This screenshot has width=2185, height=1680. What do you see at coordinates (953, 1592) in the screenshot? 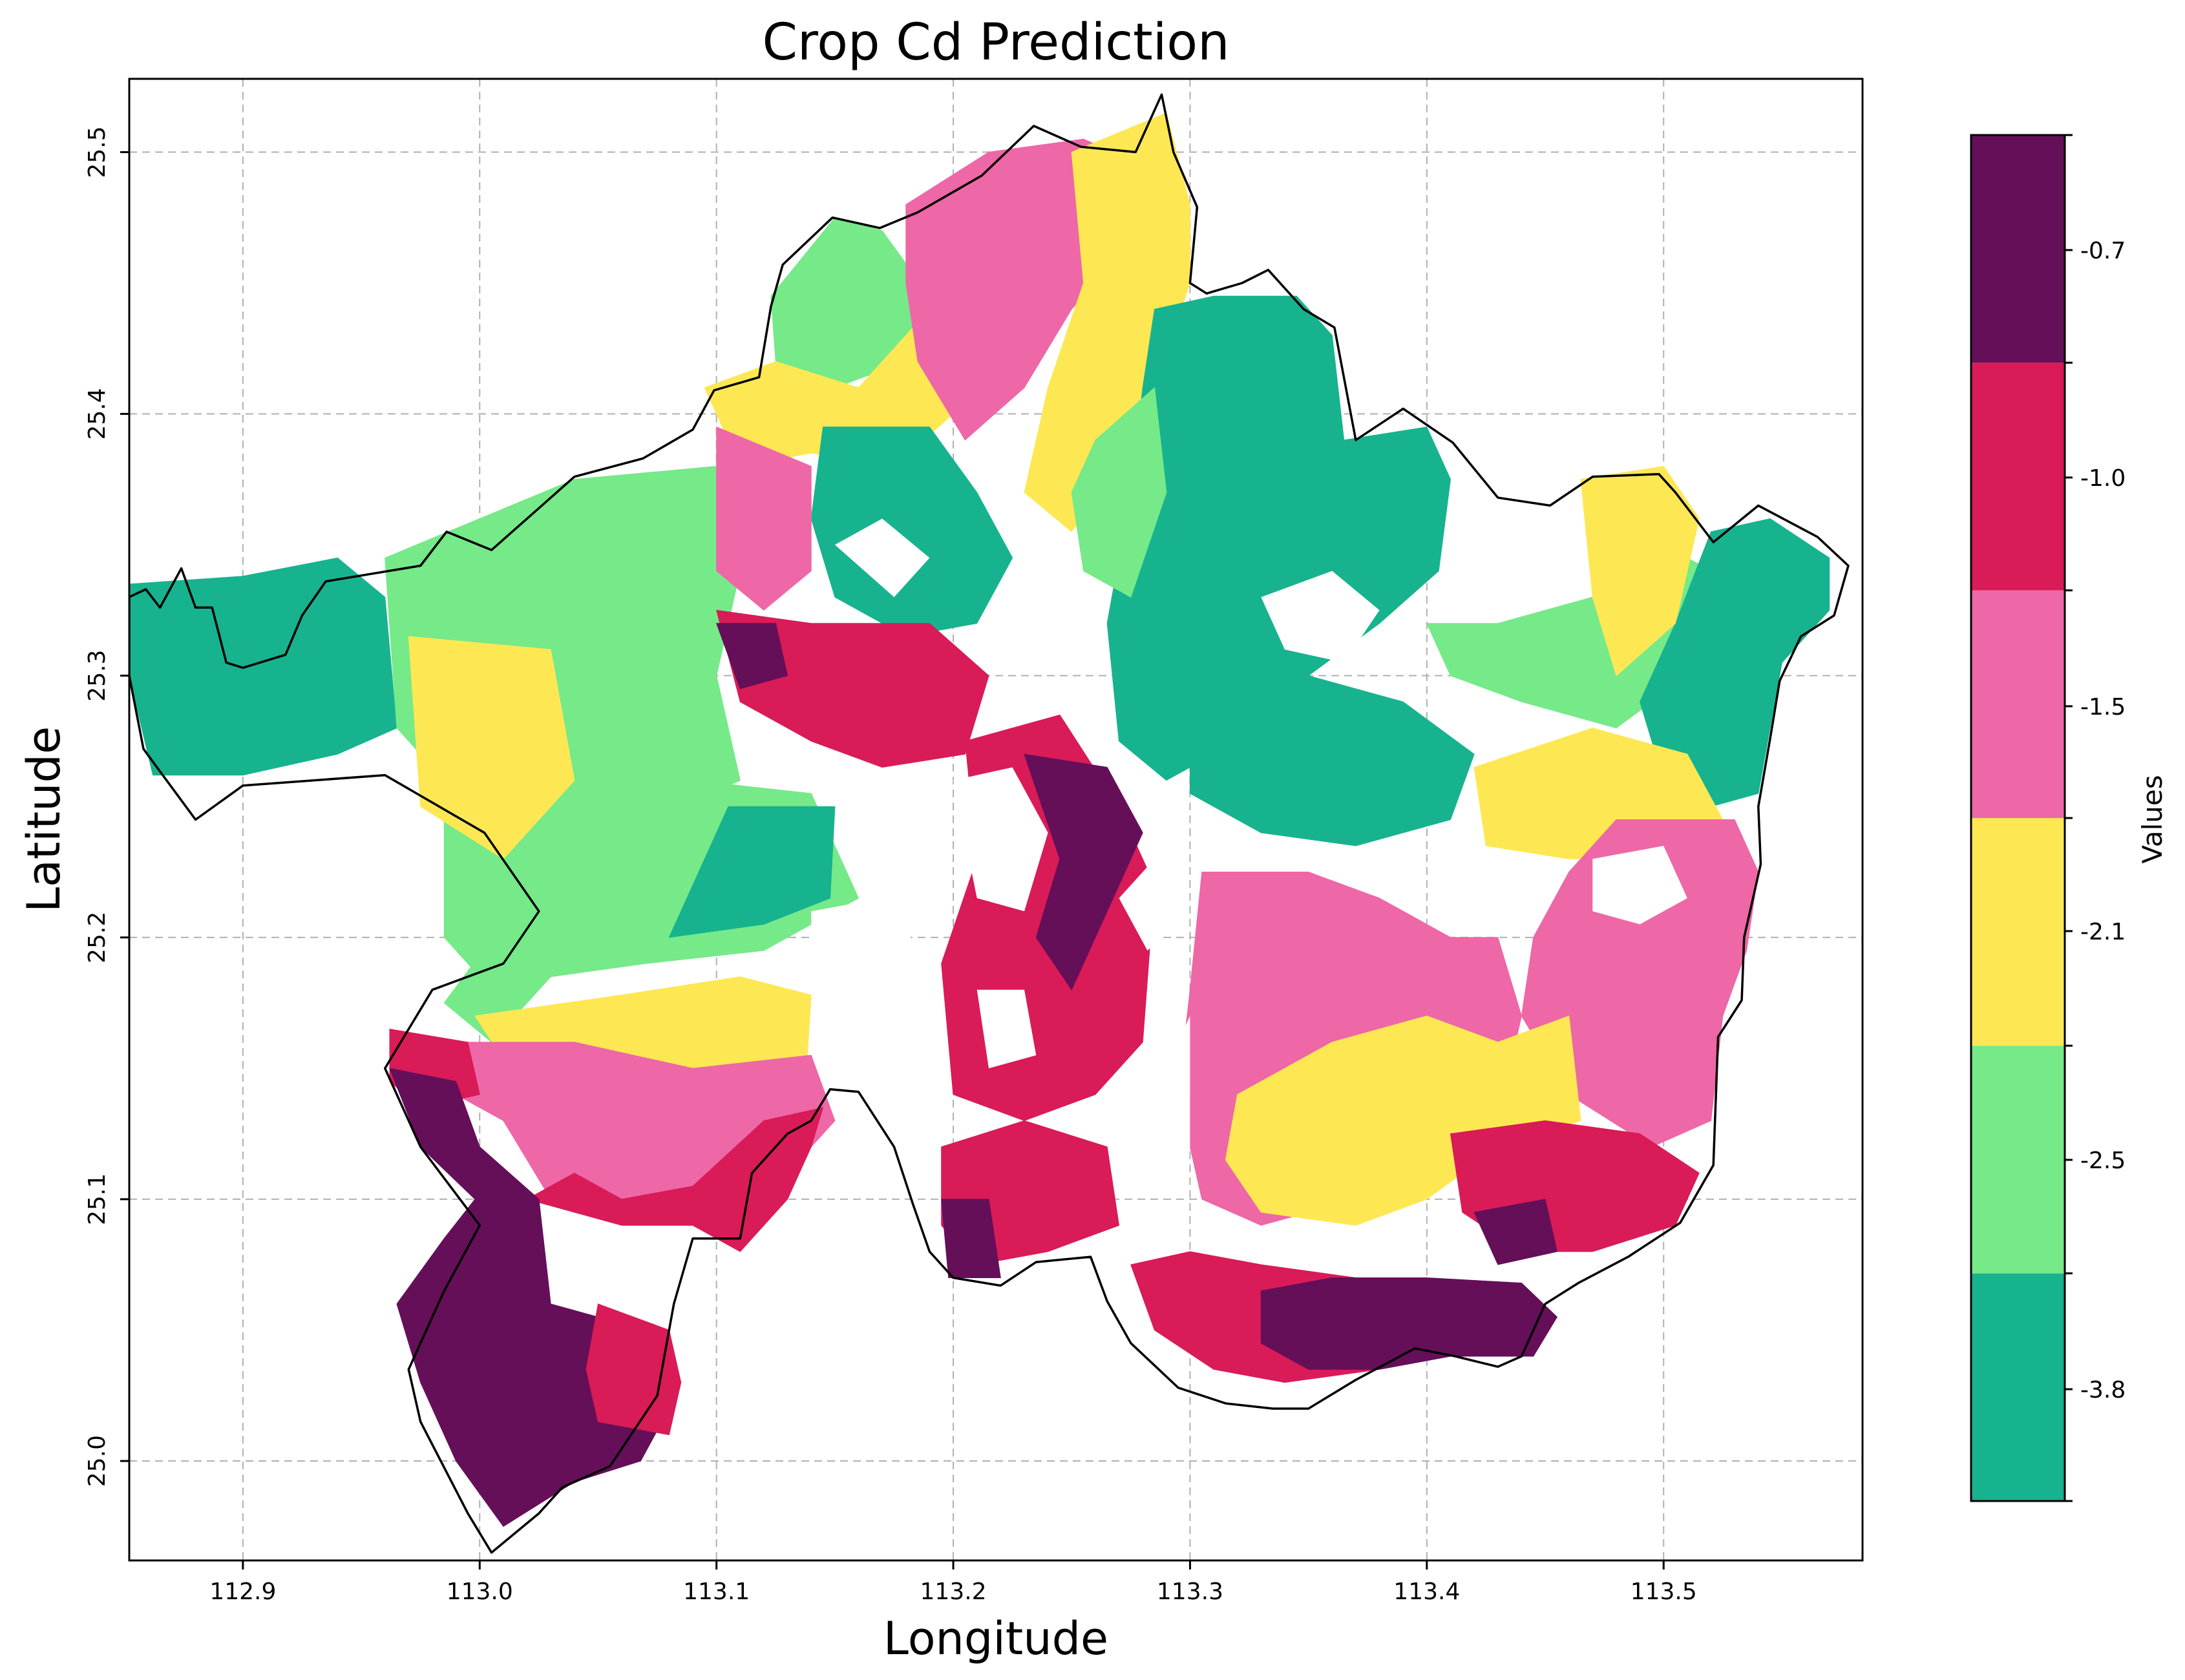
I see `x-tick-label: 113.2` at bounding box center [953, 1592].